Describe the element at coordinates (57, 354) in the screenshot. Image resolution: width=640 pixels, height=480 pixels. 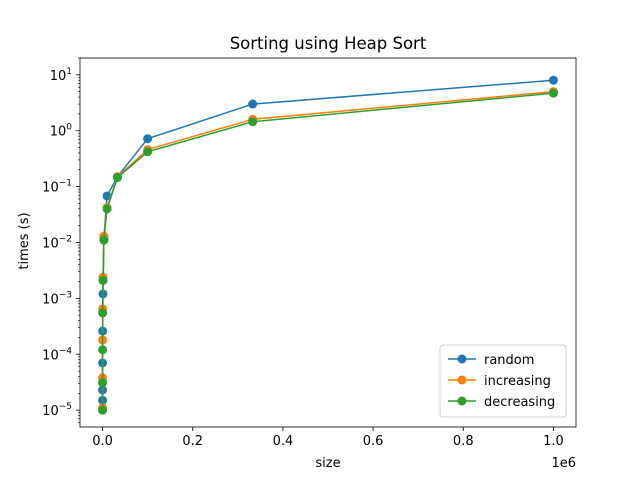
I see `y-tick-label: 10⁻⁴` at that location.